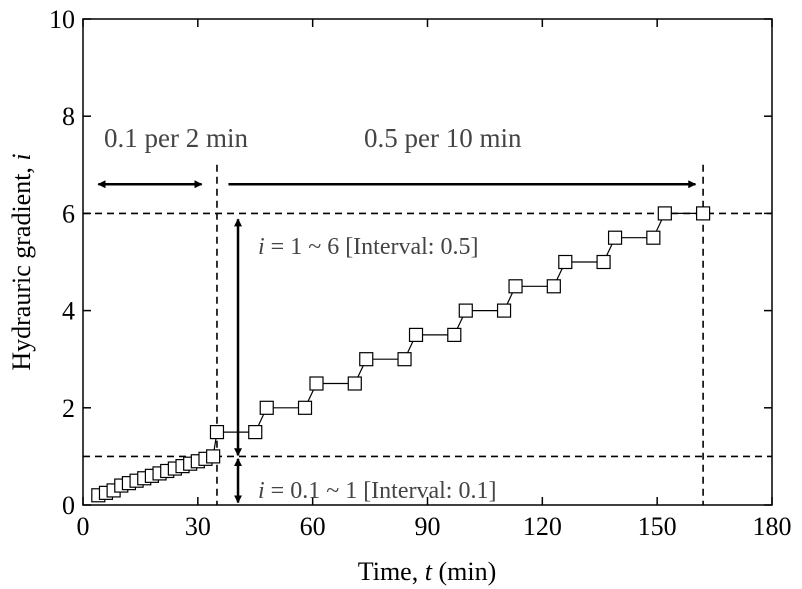 Image resolution: width=802 pixels, height=589 pixels. Describe the element at coordinates (377, 491) in the screenshot. I see `range-low-label: i = 0.1 ~ 1 [Interval: 0.1]` at that location.